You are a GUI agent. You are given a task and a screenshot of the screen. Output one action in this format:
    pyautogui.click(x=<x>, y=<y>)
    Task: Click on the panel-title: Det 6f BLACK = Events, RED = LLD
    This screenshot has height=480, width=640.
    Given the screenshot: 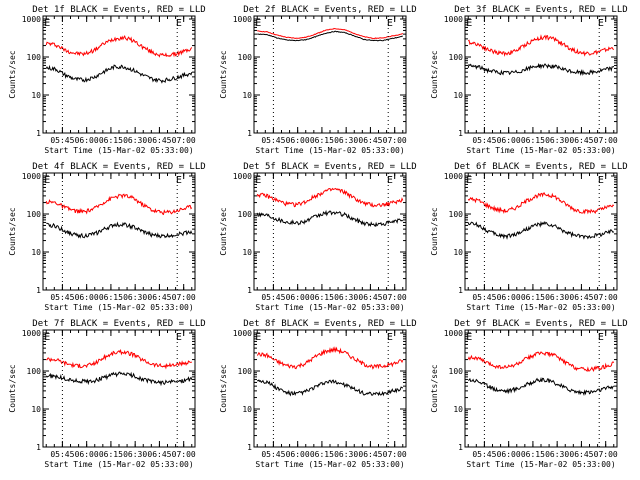 What is the action you would take?
    pyautogui.click(x=540, y=167)
    